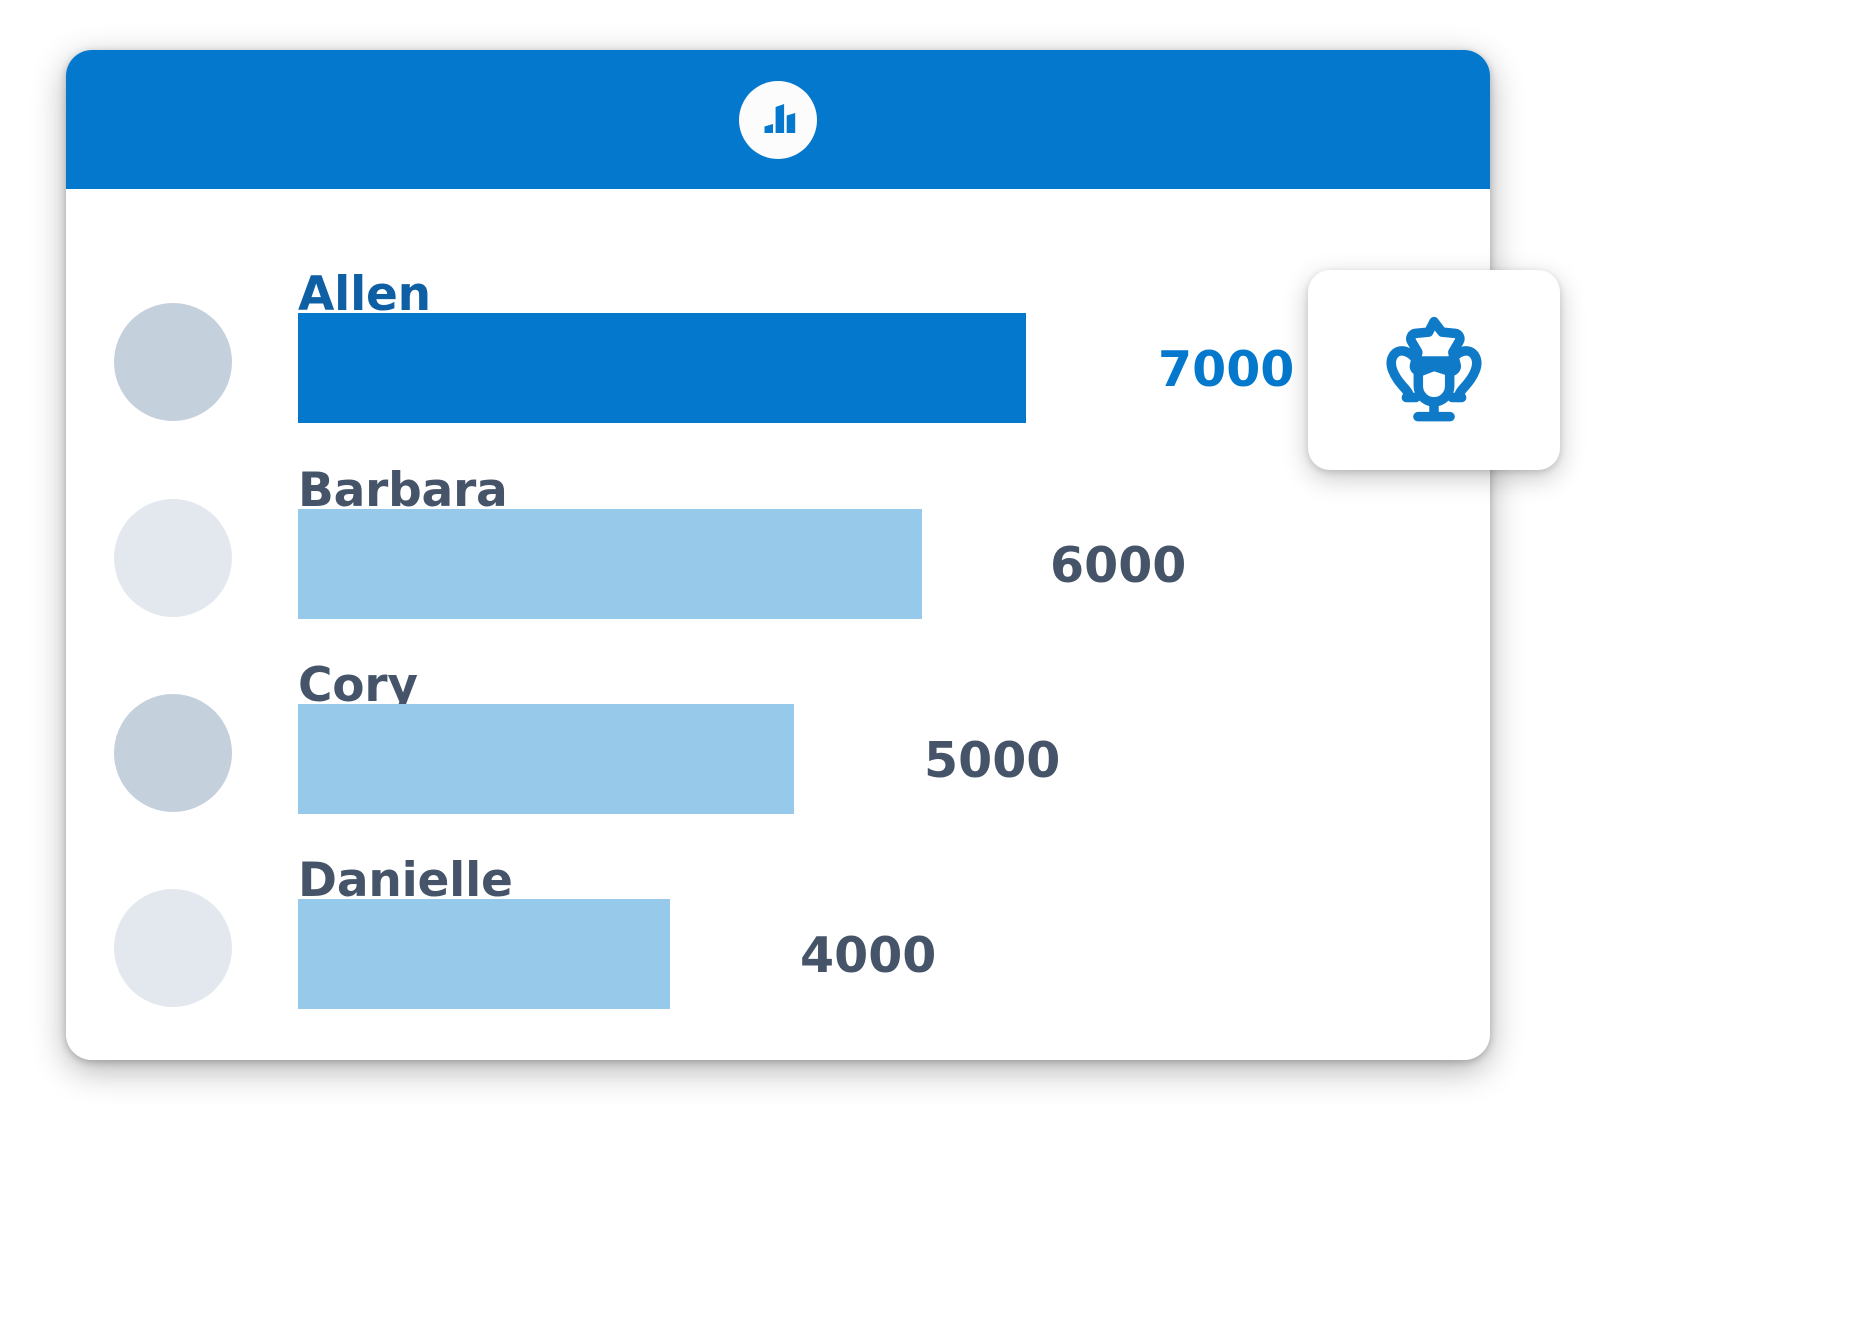 The height and width of the screenshot is (1344, 1872). What do you see at coordinates (1118, 565) in the screenshot?
I see `list-item-value: 6000` at bounding box center [1118, 565].